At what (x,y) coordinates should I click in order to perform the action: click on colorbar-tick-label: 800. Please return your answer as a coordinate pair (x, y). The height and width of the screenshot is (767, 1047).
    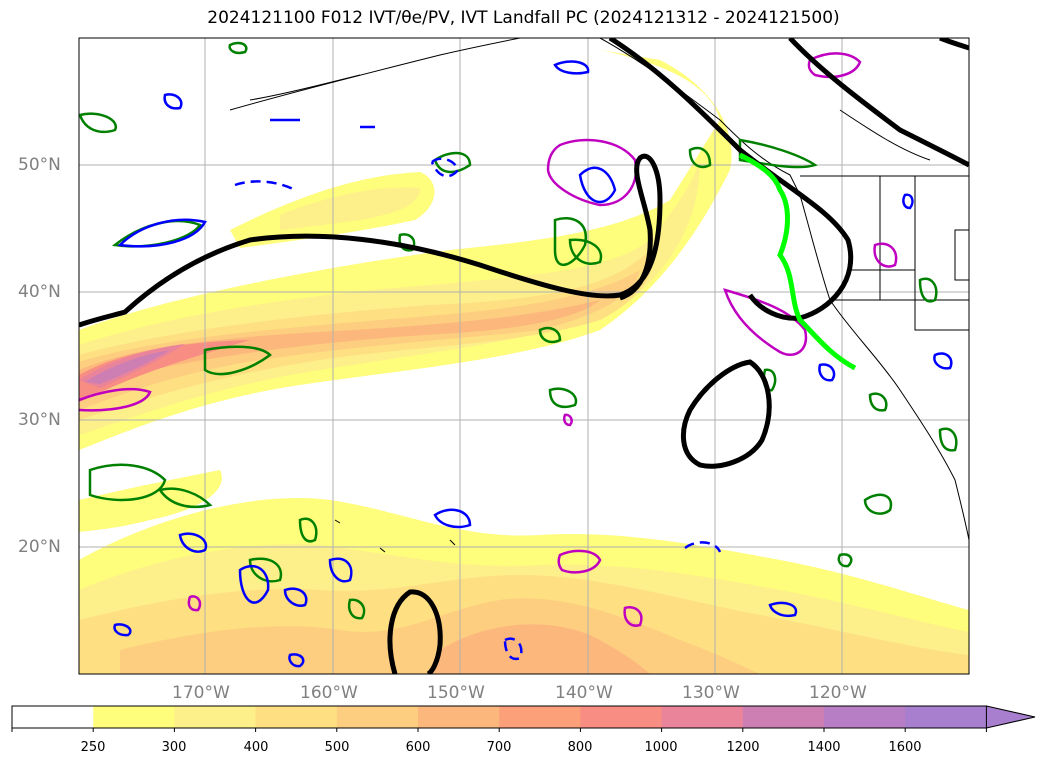
    Looking at the image, I should click on (580, 747).